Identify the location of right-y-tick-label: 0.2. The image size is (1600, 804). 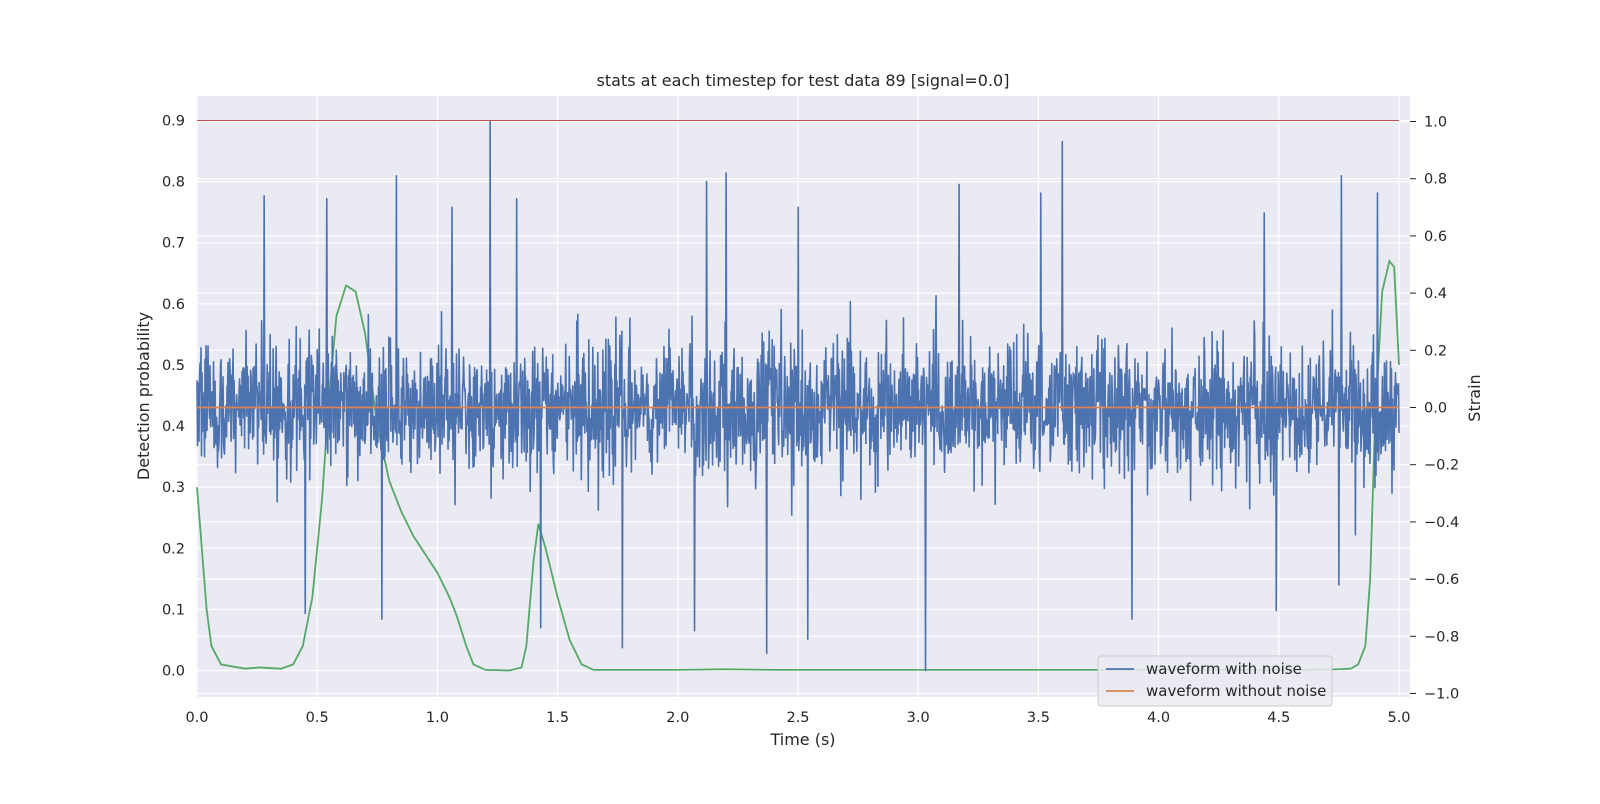
(1435, 351).